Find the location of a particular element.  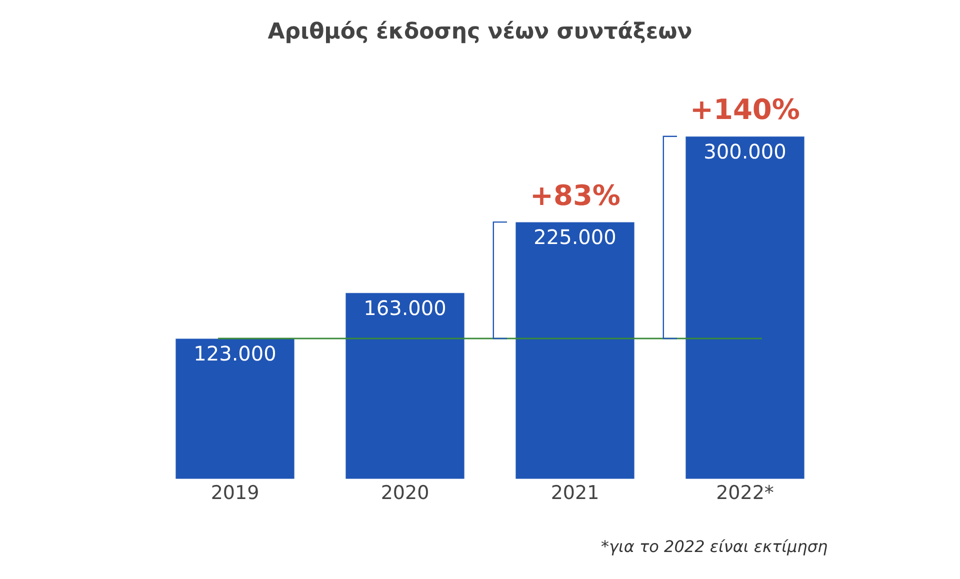

x-tick-label: 2020 is located at coordinates (405, 493).